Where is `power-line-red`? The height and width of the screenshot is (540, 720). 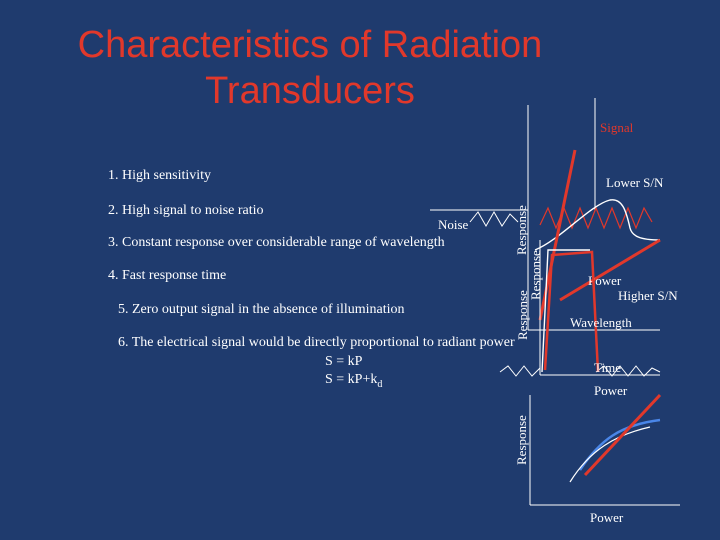 power-line-red is located at coordinates (622, 435).